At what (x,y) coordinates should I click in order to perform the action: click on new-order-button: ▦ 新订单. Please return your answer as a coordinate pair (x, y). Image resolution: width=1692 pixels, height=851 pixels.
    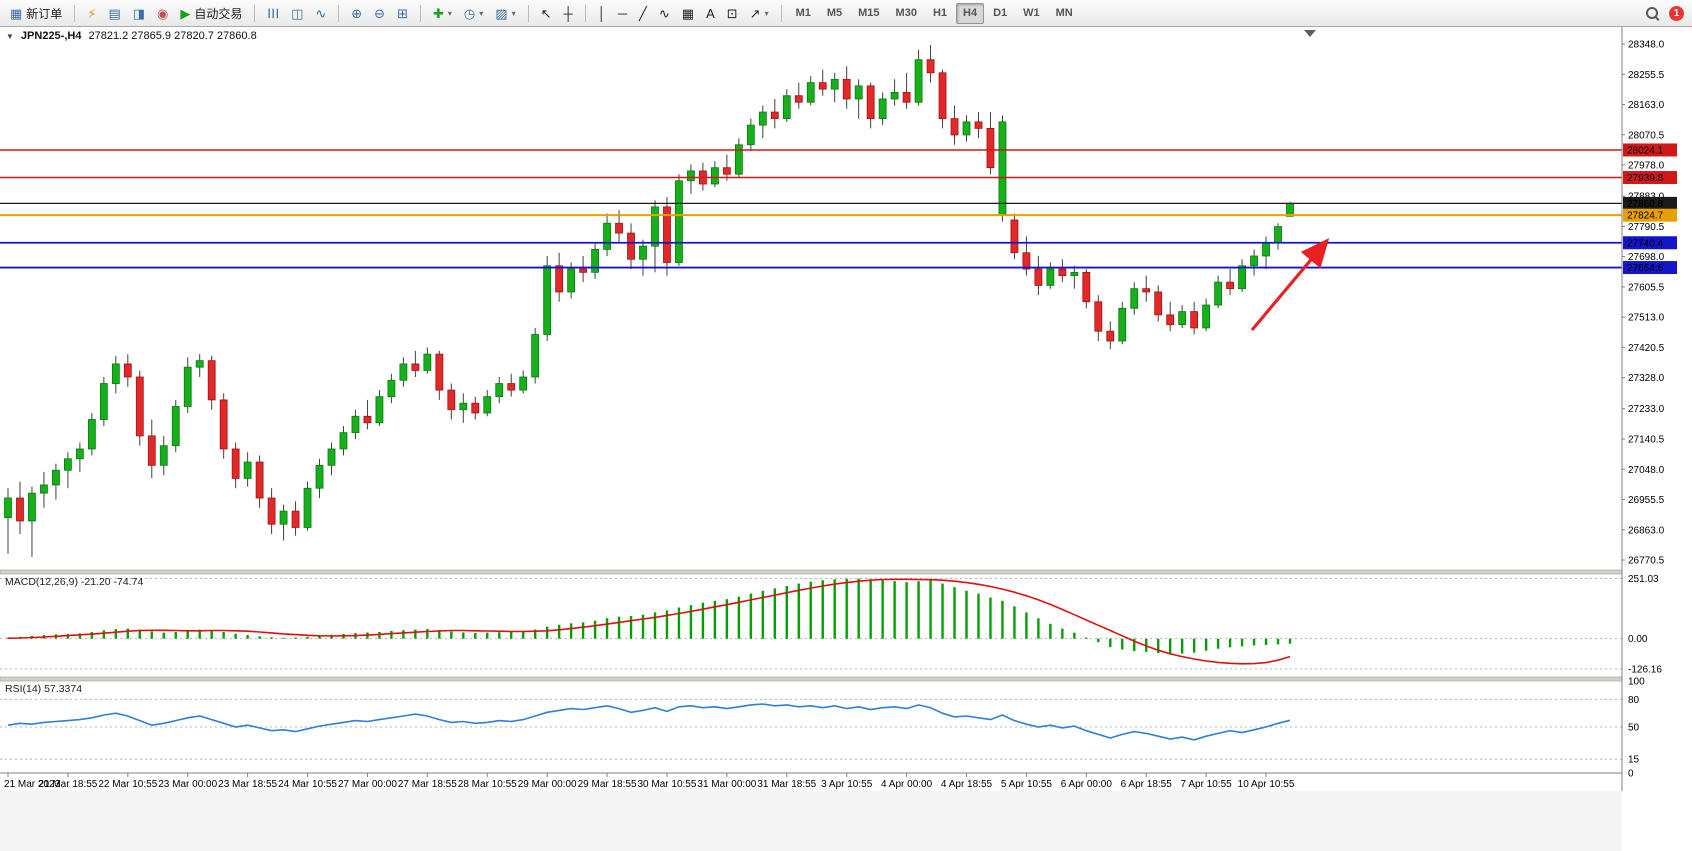
    Looking at the image, I should click on (36, 13).